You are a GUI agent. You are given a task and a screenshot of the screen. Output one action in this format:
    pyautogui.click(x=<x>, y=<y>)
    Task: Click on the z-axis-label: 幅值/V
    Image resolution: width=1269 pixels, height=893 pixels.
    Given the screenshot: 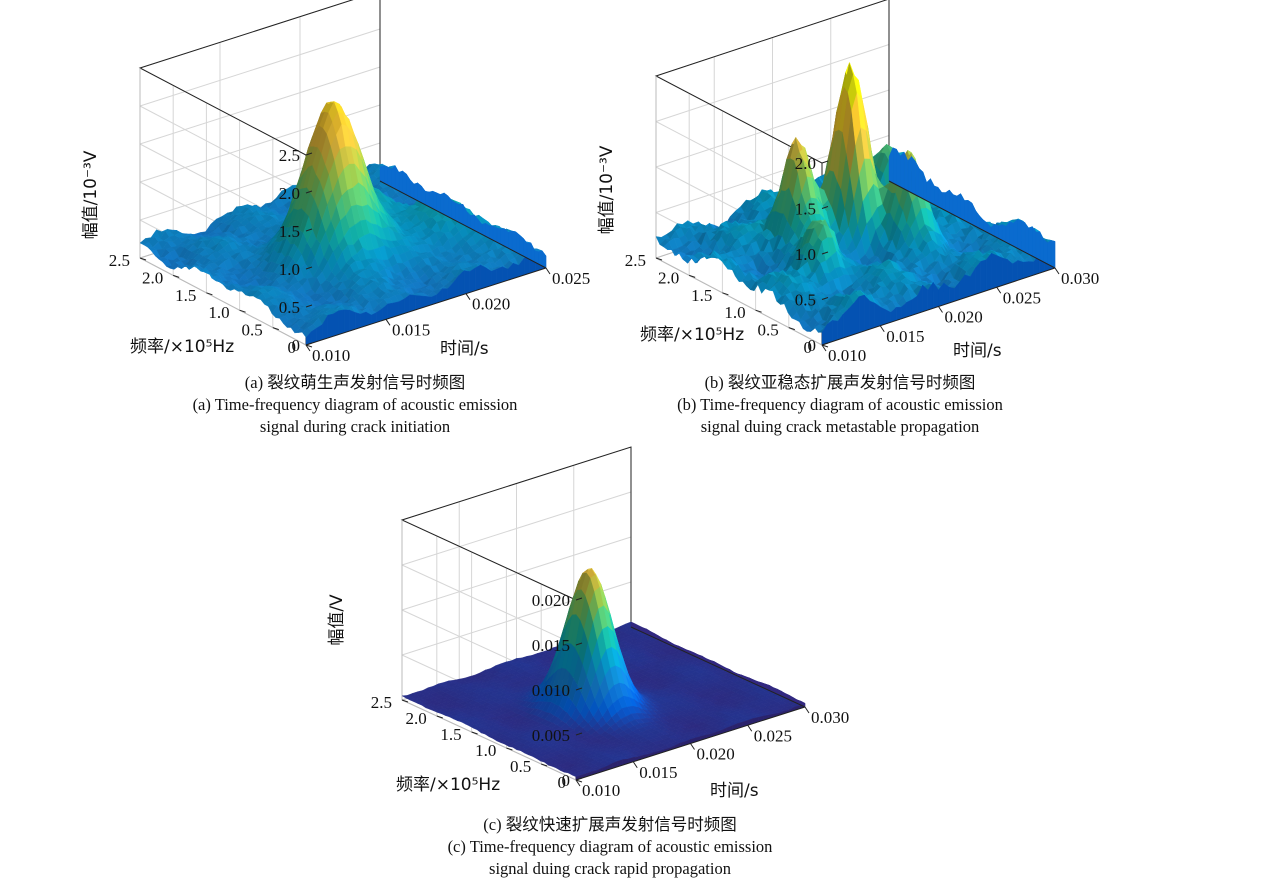 What is the action you would take?
    pyautogui.click(x=337, y=620)
    